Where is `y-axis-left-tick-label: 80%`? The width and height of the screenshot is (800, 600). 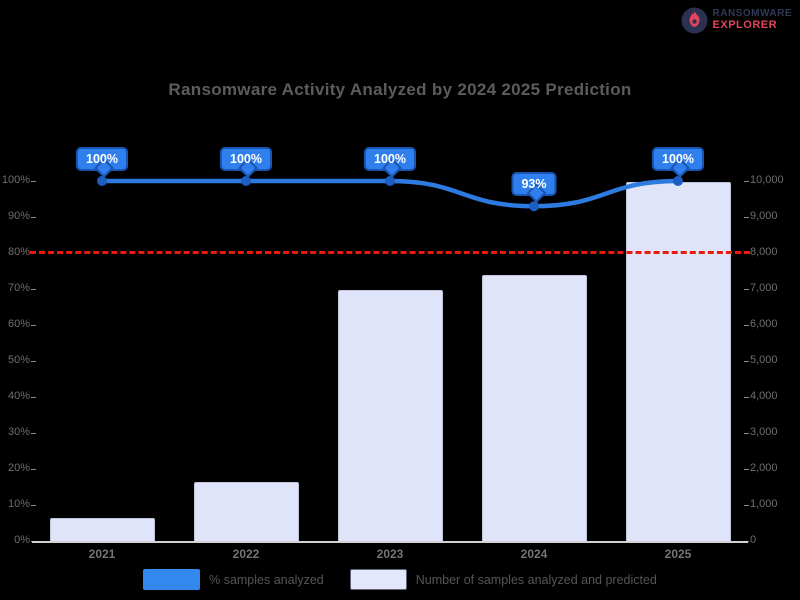
y-axis-left-tick-label: 80% is located at coordinates (18, 252).